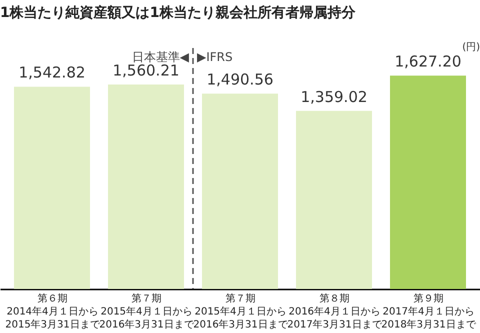 The width and height of the screenshot is (480, 333). What do you see at coordinates (471, 47) in the screenshot?
I see `y-axis-title: (円)` at bounding box center [471, 47].